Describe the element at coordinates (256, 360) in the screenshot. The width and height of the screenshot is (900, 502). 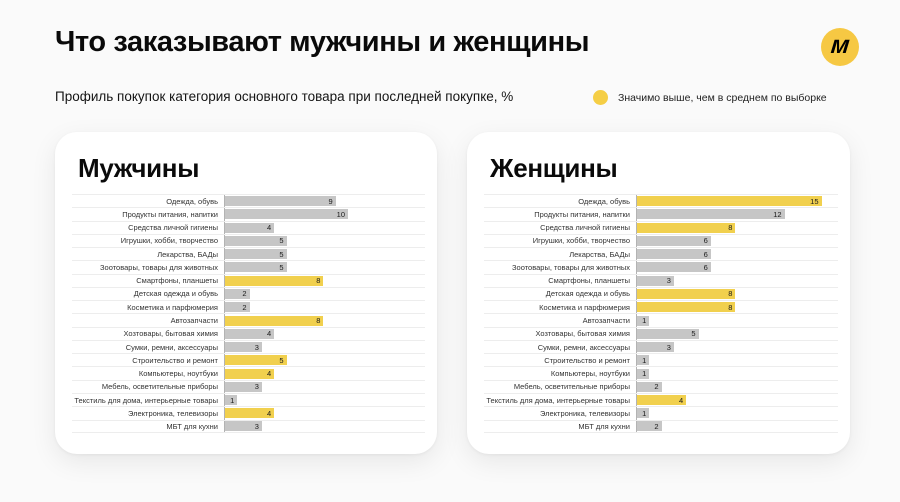
I see `bar-highlighted: 5` at that location.